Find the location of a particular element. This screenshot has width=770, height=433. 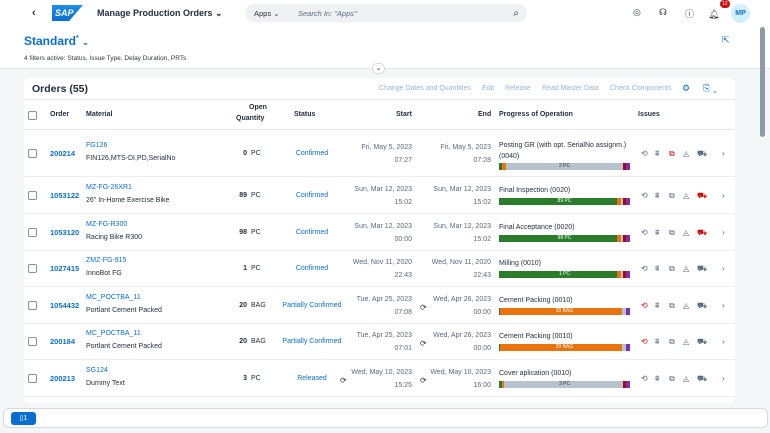

order-link: 1054432 is located at coordinates (65, 305).